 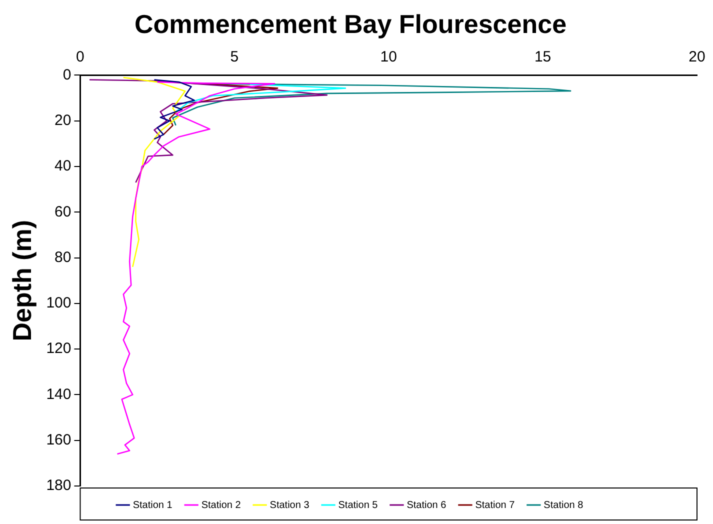 I want to click on y-tick-label: 180, so click(x=59, y=485).